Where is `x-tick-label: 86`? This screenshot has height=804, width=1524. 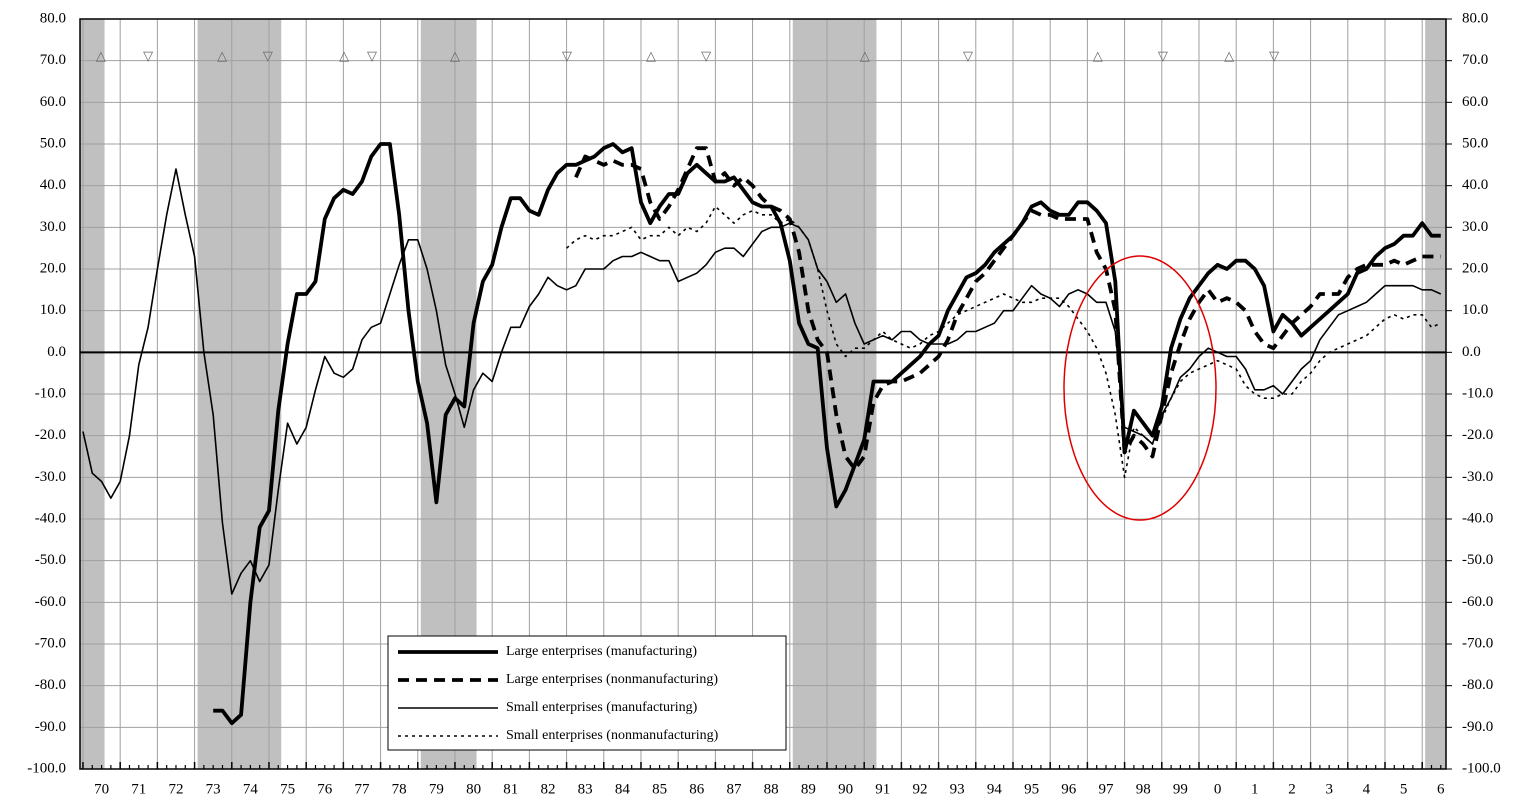
x-tick-label: 86 is located at coordinates (697, 789).